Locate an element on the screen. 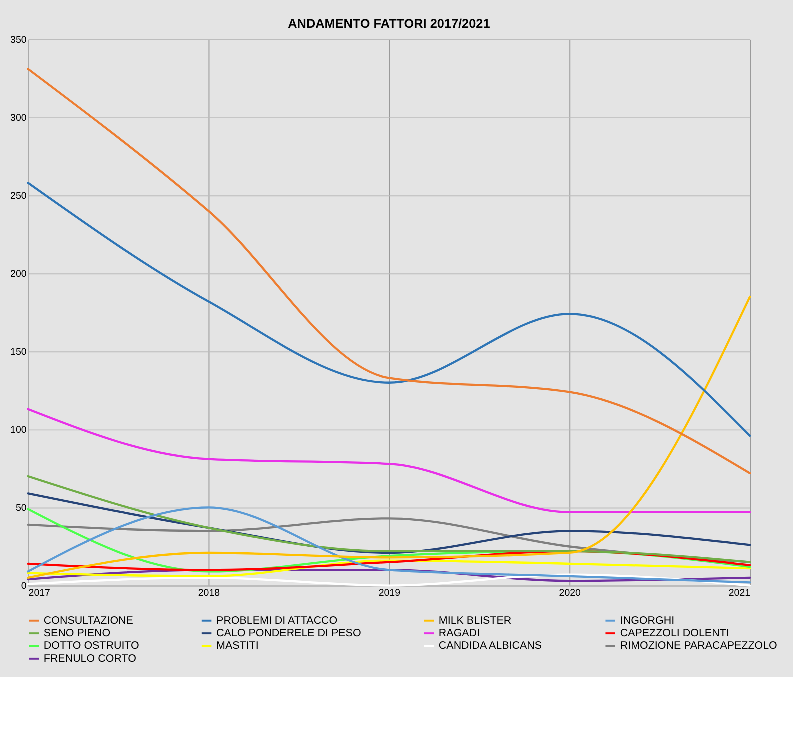 This screenshot has width=793, height=747. legend-label: CALO PONDERELE DI PESO is located at coordinates (289, 633).